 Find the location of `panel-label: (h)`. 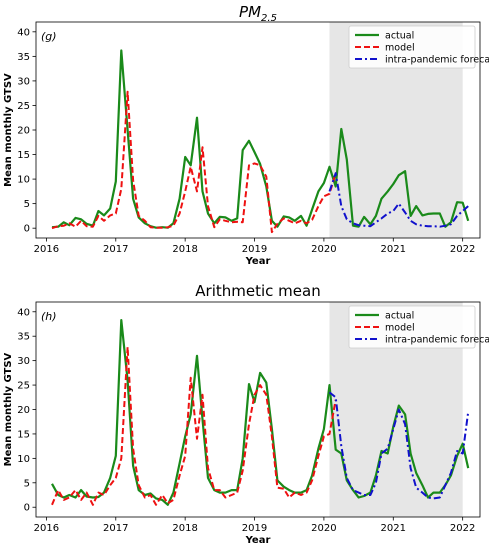

panel-label: (h) is located at coordinates (49, 316).